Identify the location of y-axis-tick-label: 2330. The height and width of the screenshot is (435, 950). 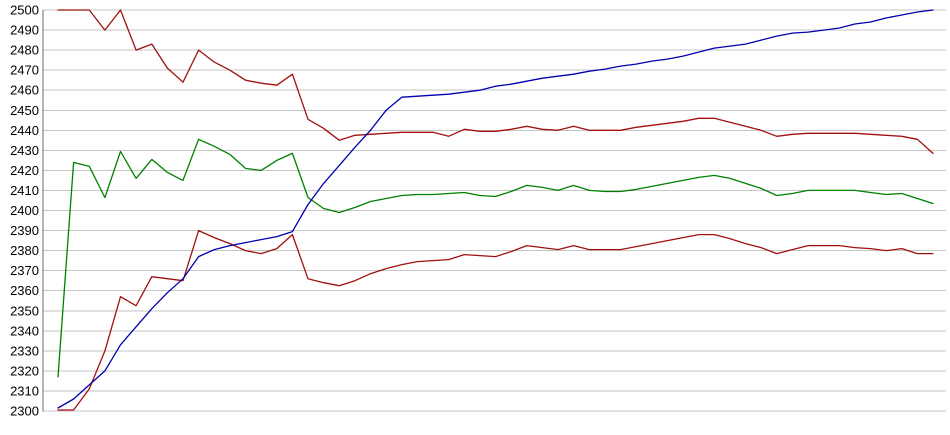
(24, 350).